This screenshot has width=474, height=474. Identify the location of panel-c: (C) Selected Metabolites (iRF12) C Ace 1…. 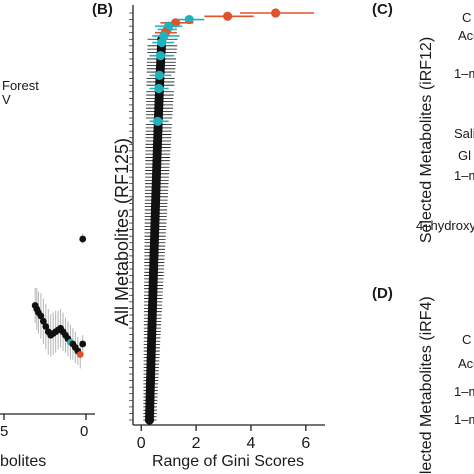
(423, 122).